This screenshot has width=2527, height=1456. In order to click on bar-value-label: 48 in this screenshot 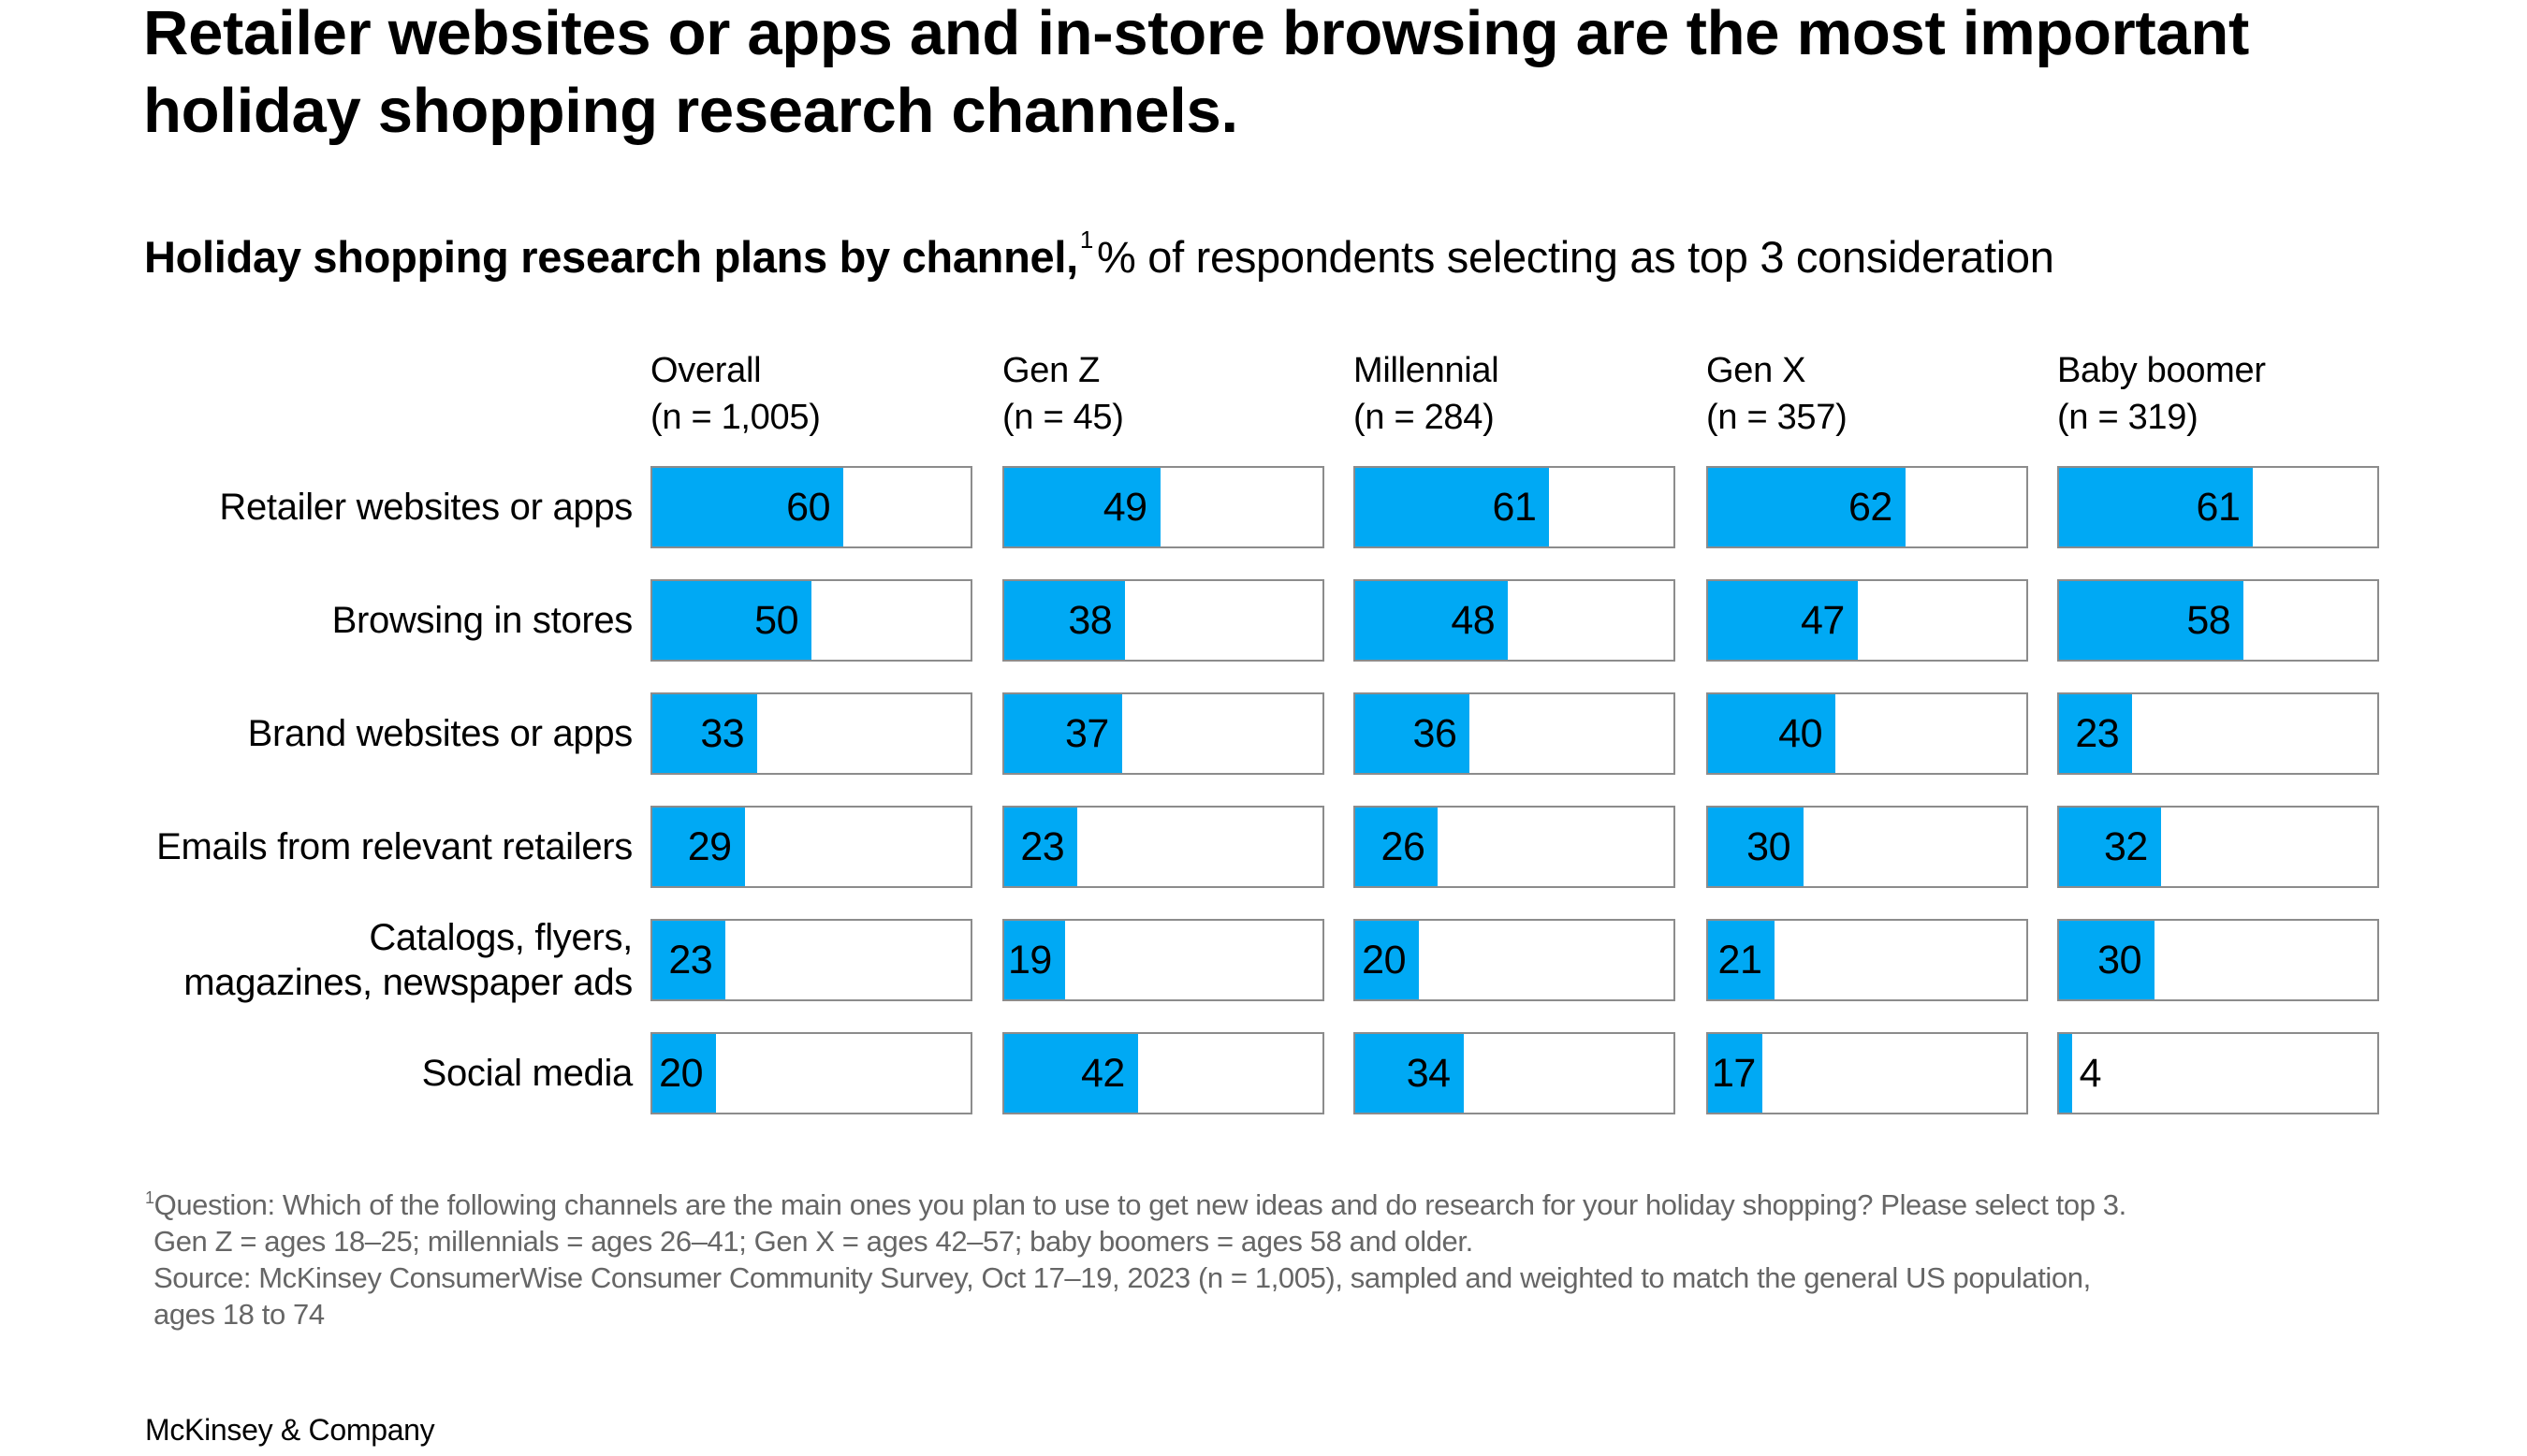, I will do `click(1473, 620)`.